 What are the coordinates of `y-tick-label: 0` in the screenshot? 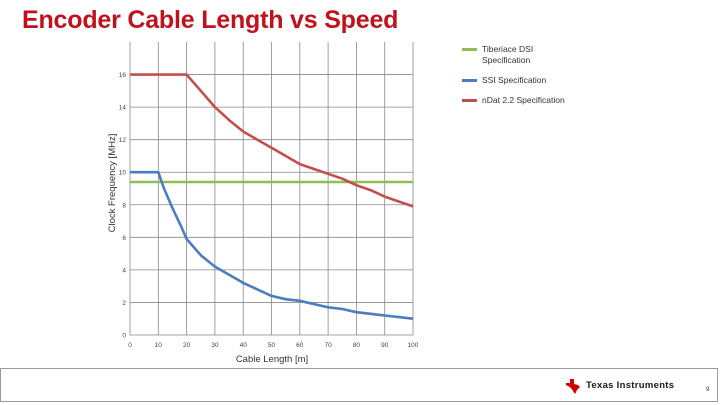 It's located at (124, 336).